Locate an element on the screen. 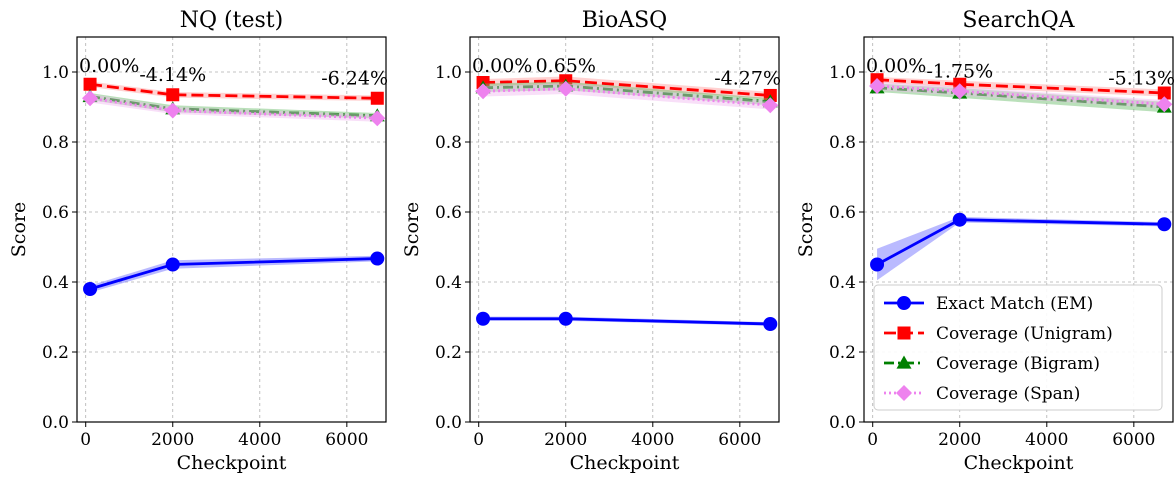 This screenshot has height=477, width=1176. legend-box is located at coordinates (1018, 347).